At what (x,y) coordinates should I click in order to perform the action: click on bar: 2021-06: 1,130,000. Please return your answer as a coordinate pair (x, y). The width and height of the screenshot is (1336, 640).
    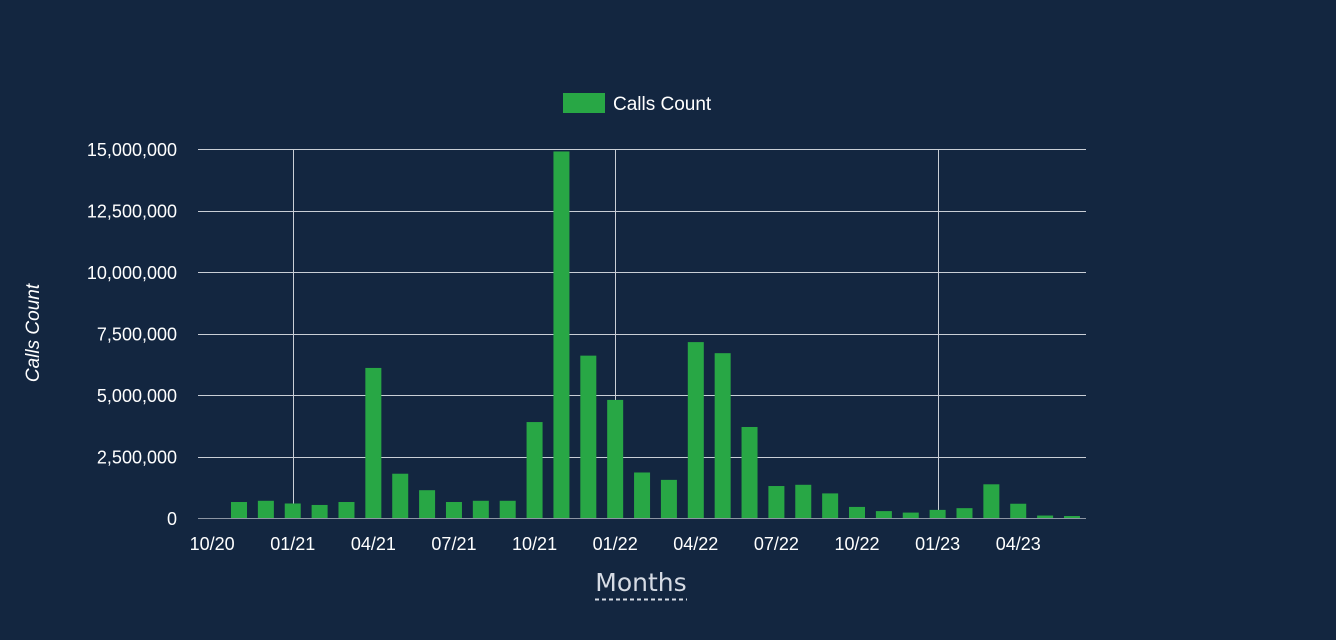
    Looking at the image, I should click on (427, 504).